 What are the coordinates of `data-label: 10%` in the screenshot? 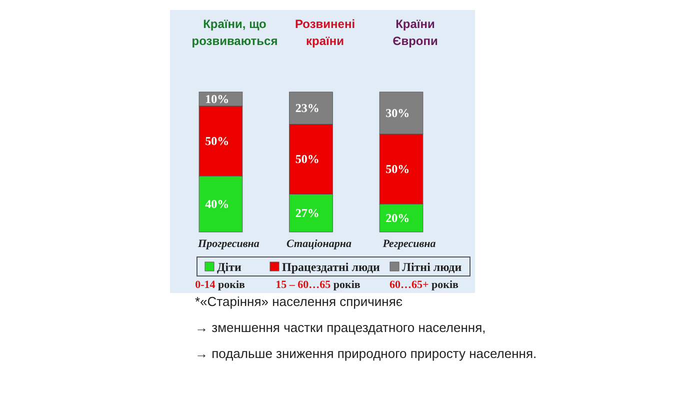 It's located at (217, 99).